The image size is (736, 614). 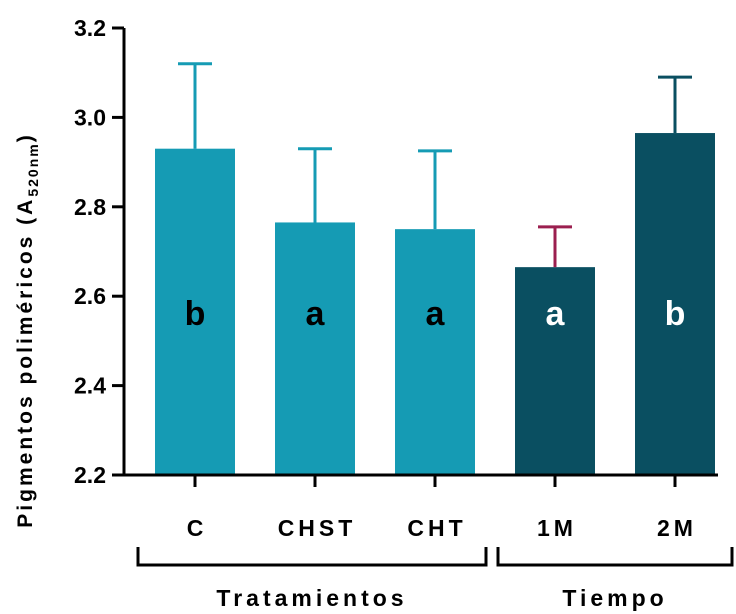 What do you see at coordinates (90, 117) in the screenshot?
I see `y-tick-label: 3.0` at bounding box center [90, 117].